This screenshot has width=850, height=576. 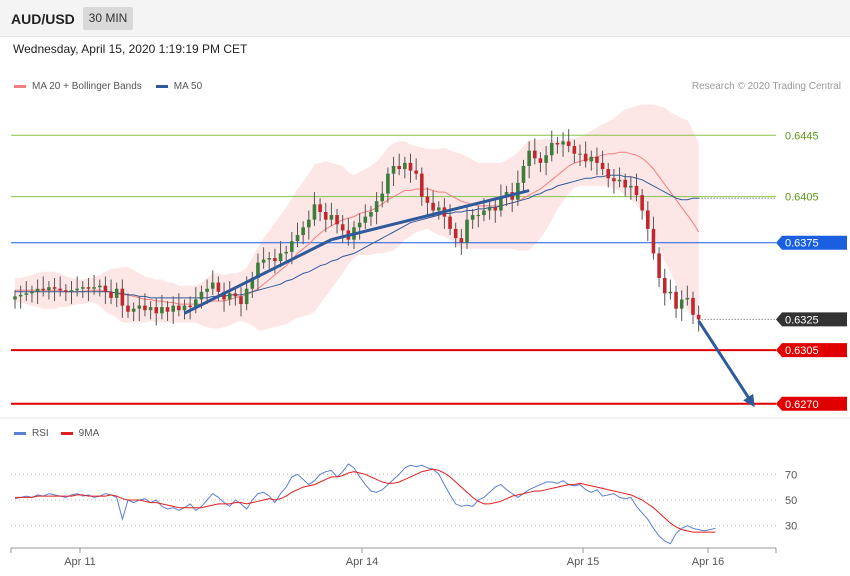 I want to click on rsi-legend-swatch, so click(x=20, y=433).